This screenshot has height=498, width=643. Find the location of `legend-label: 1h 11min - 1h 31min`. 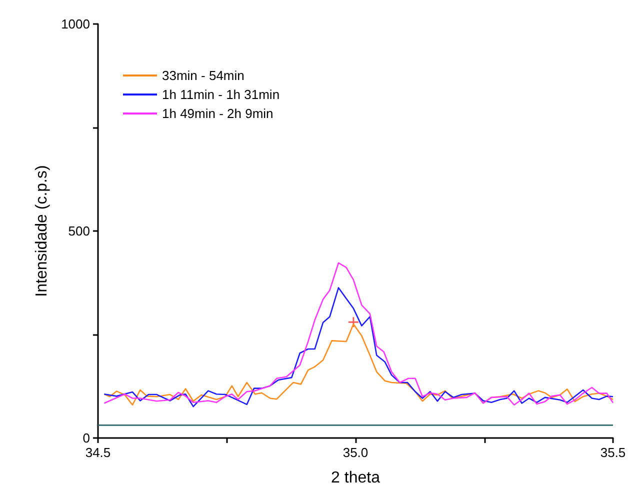

legend-label: 1h 11min - 1h 31min is located at coordinates (221, 94).